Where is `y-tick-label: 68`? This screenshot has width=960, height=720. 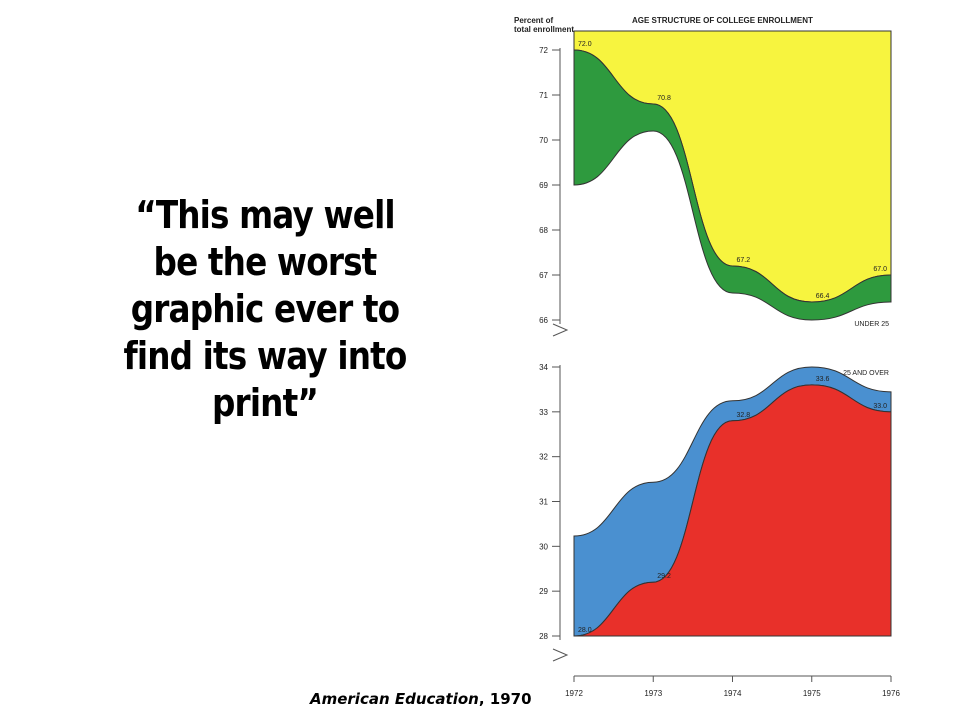
y-tick-label: 68 is located at coordinates (543, 230).